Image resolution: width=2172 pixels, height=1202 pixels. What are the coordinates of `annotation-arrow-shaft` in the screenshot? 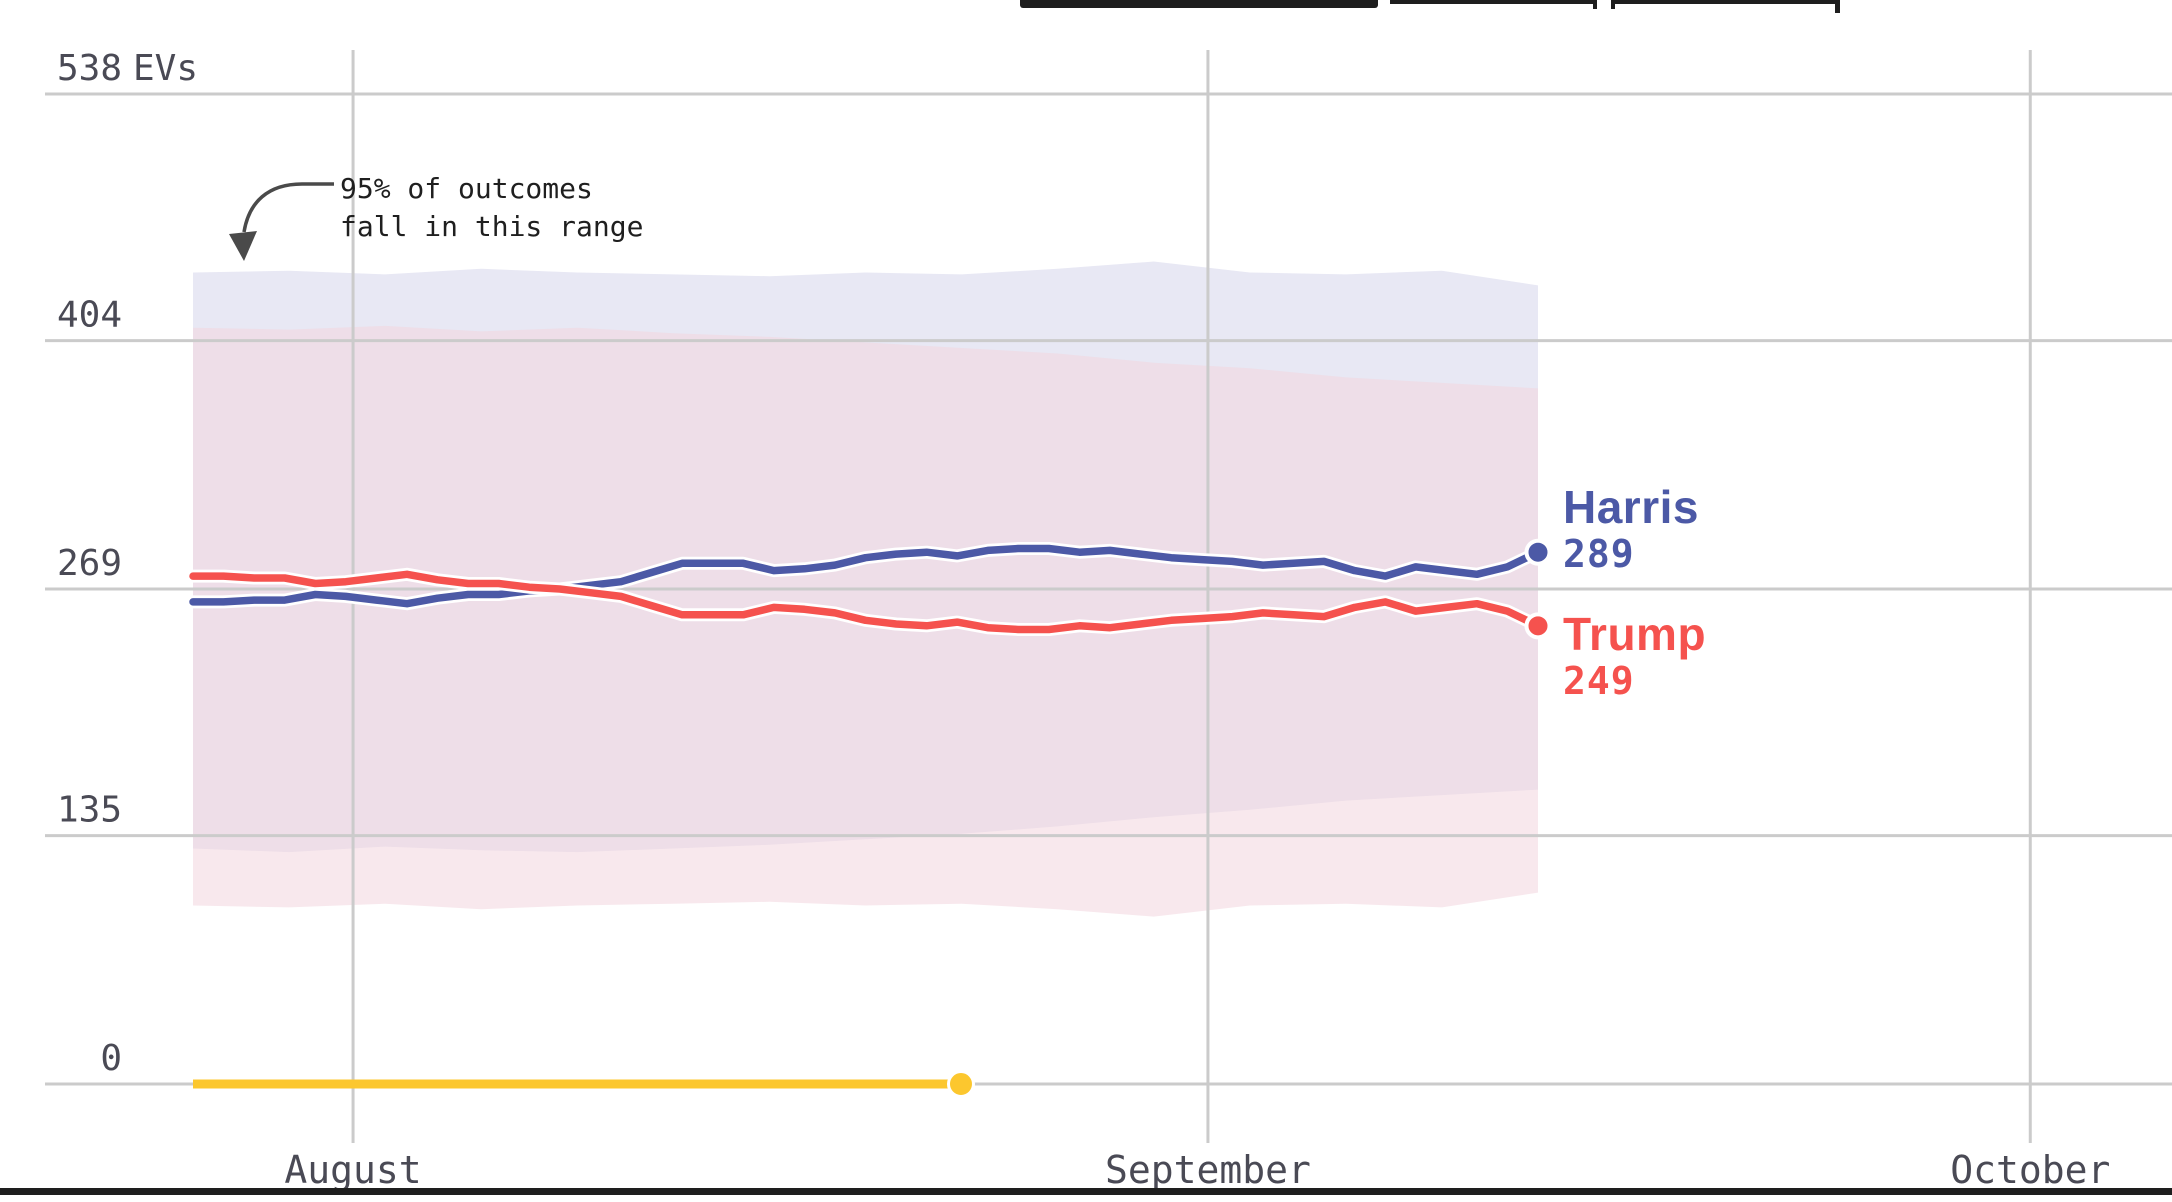 It's located at (288, 207).